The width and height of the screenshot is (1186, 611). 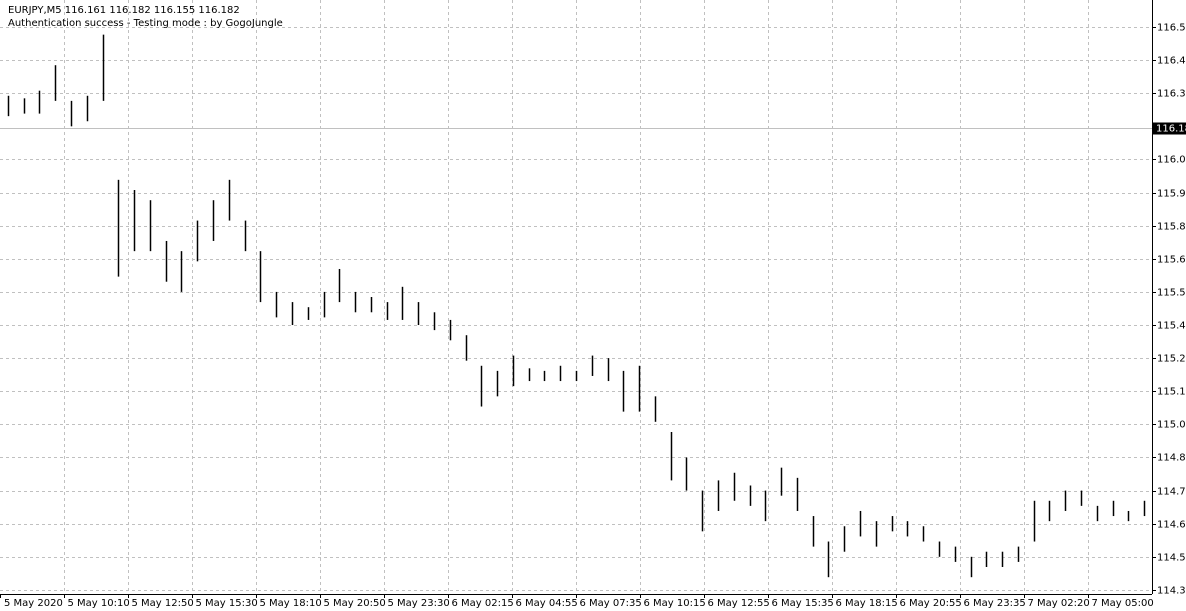 What do you see at coordinates (1171, 425) in the screenshot?
I see `y-tick-label: 115.02` at bounding box center [1171, 425].